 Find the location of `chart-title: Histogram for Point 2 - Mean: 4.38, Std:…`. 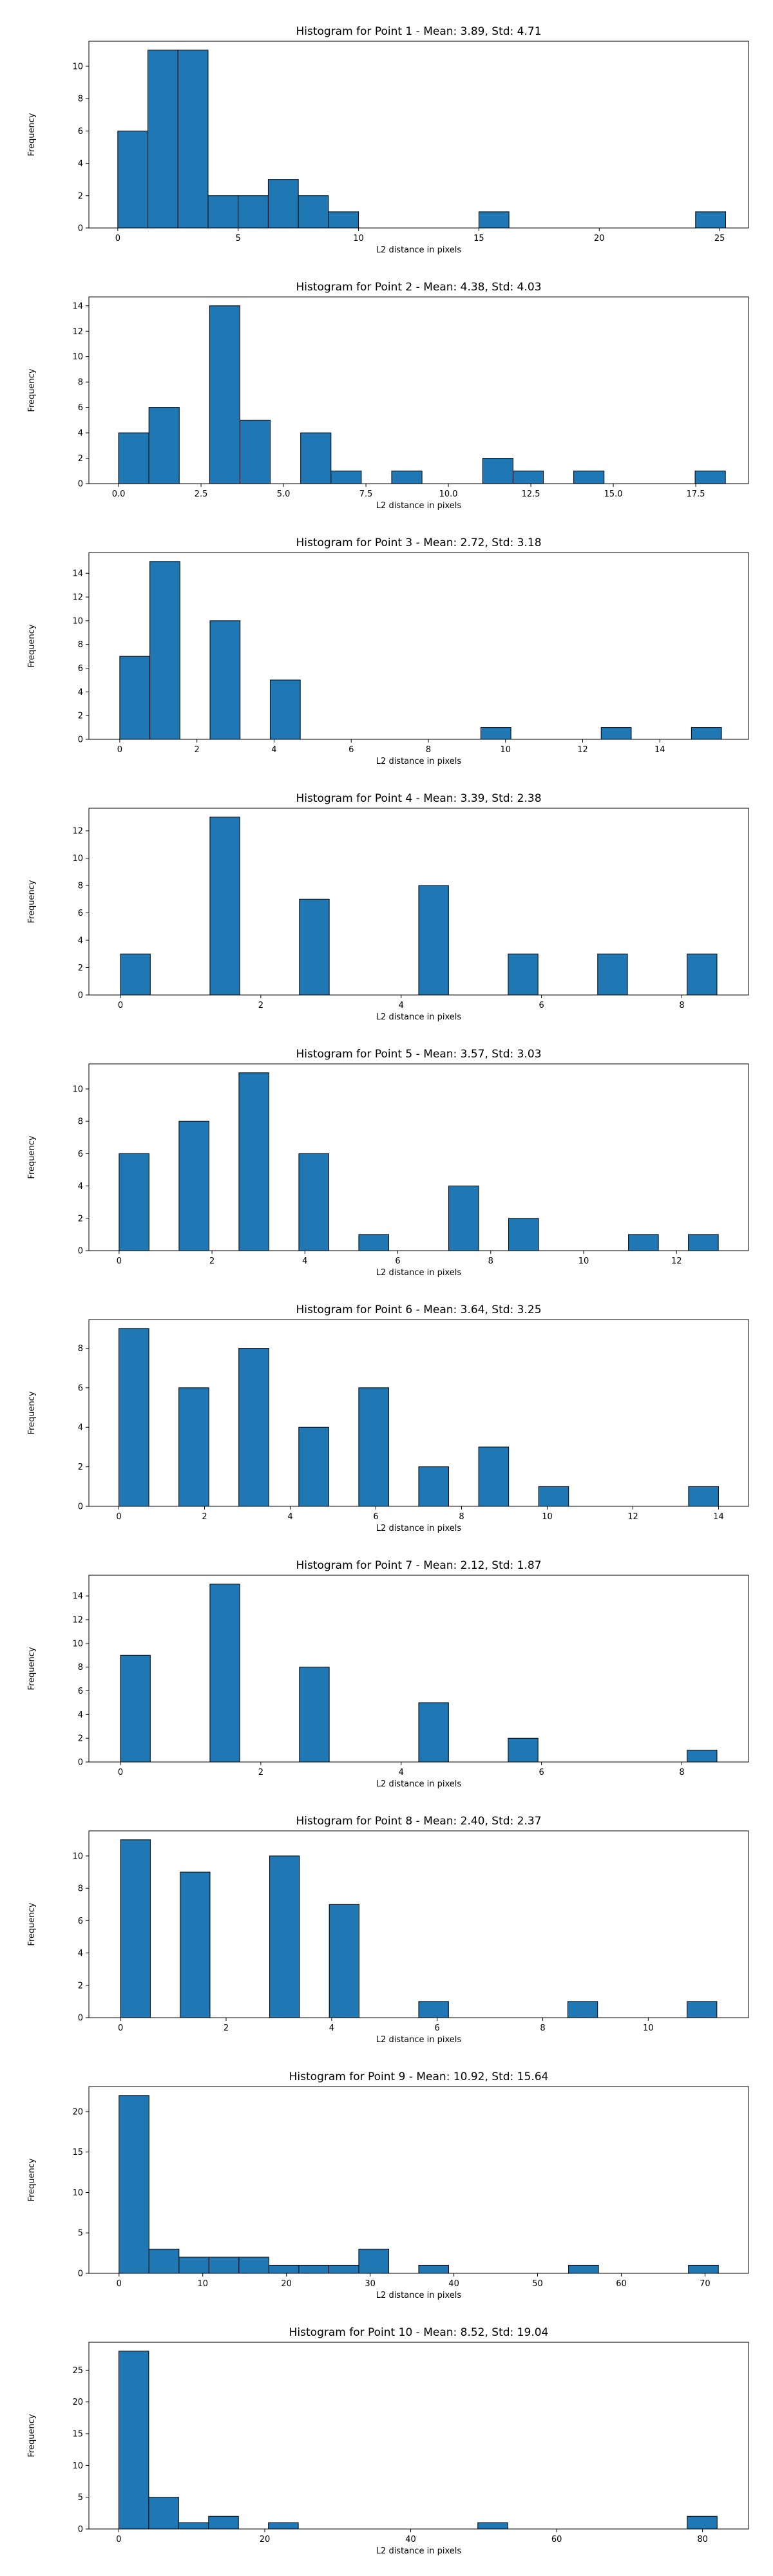

chart-title: Histogram for Point 2 - Mean: 4.38, Std:… is located at coordinates (418, 287).